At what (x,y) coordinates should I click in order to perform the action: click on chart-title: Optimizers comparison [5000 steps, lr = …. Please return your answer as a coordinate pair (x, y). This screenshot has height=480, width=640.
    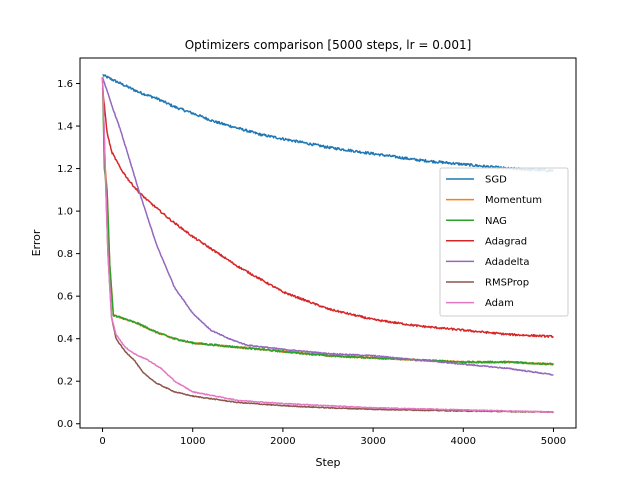
    Looking at the image, I should click on (328, 45).